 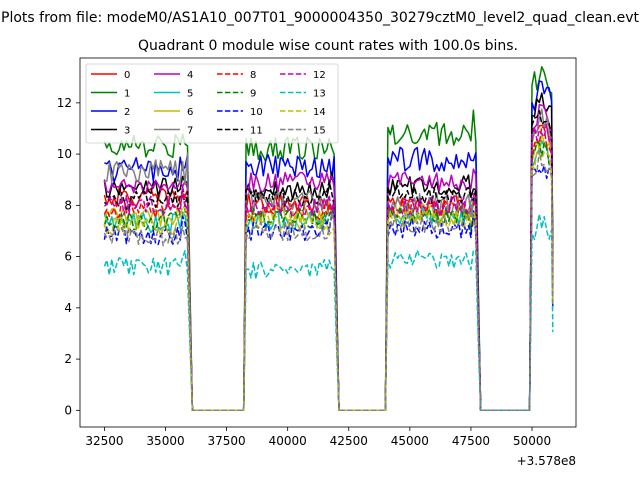 What do you see at coordinates (471, 441) in the screenshot?
I see `x-tick-label: 47500` at bounding box center [471, 441].